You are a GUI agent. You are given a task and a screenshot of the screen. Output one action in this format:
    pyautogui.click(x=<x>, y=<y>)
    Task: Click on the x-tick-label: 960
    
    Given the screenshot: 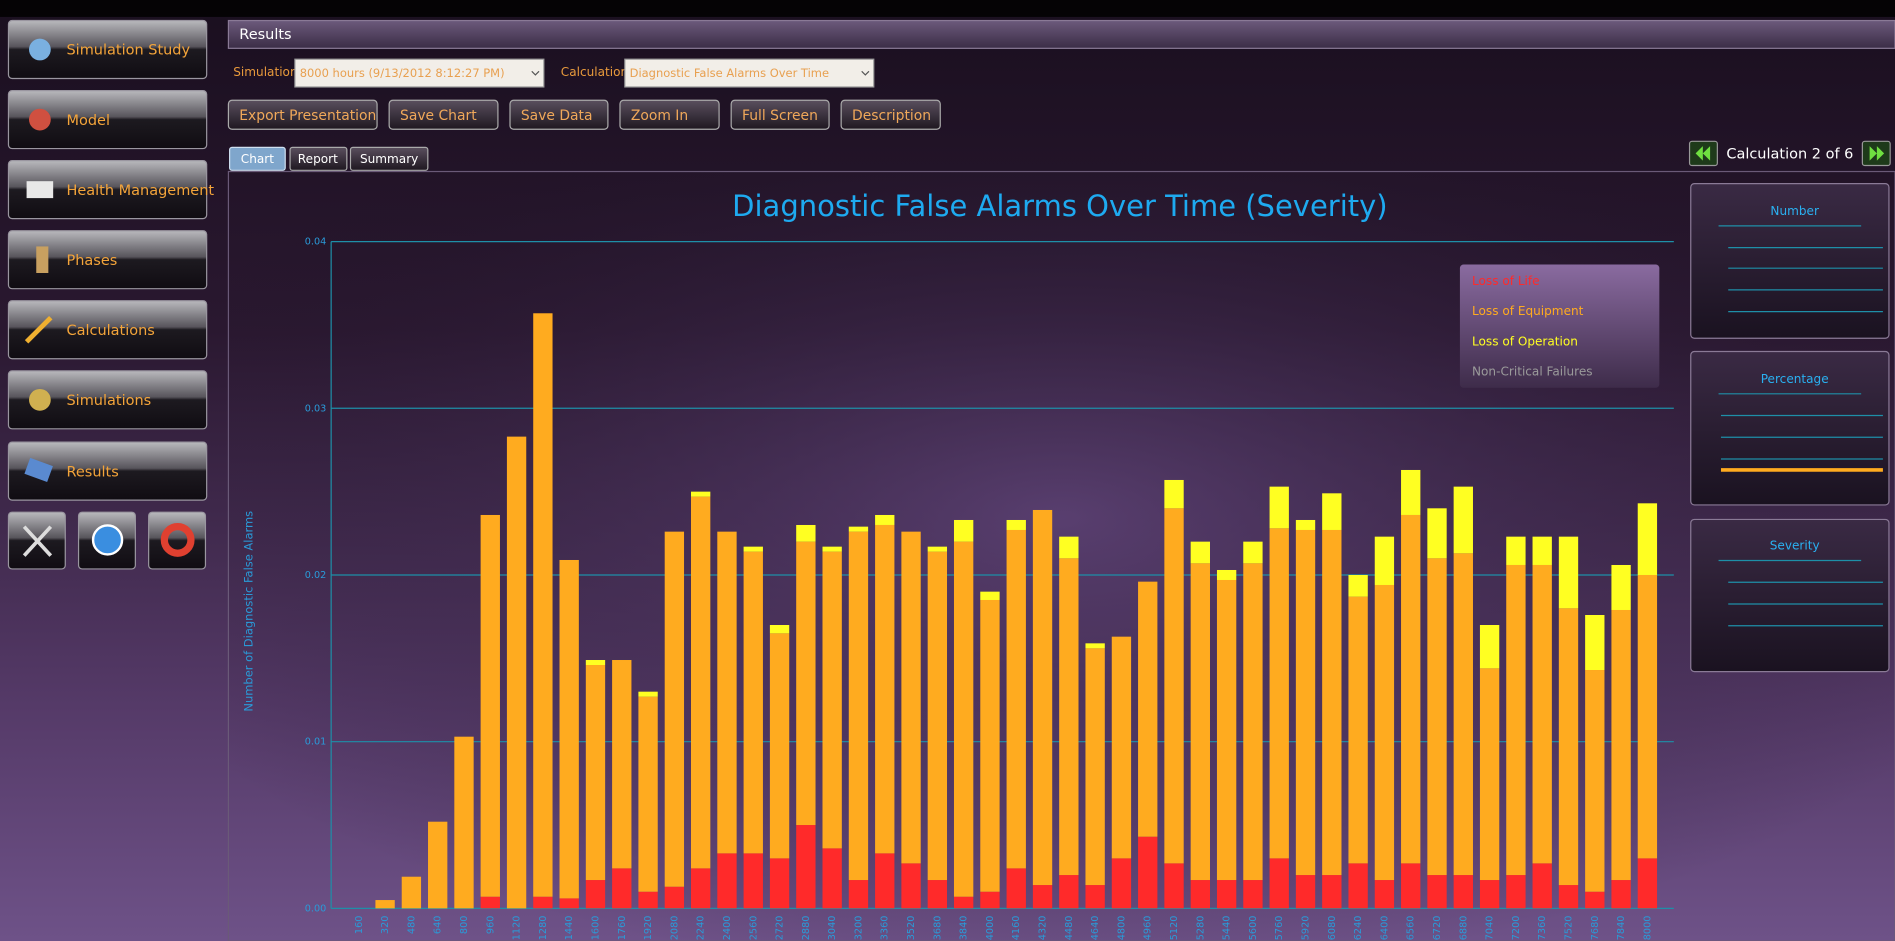 What is the action you would take?
    pyautogui.click(x=490, y=925)
    